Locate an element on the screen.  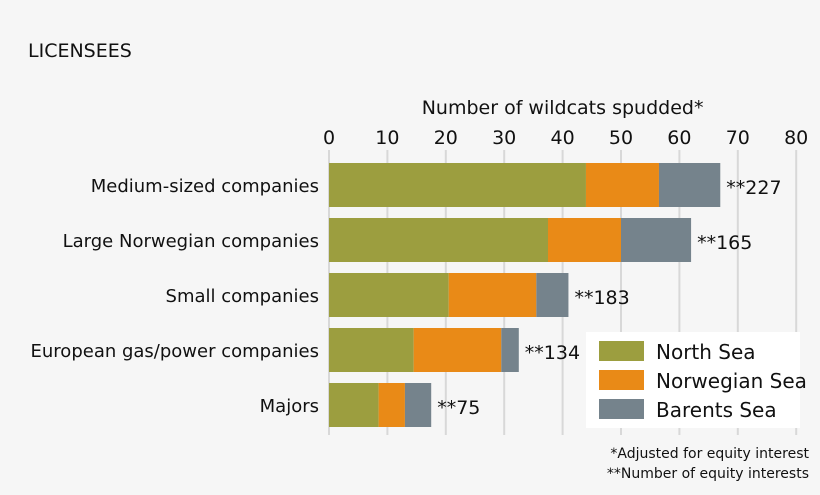
bar-label: **227 is located at coordinates (753, 188).